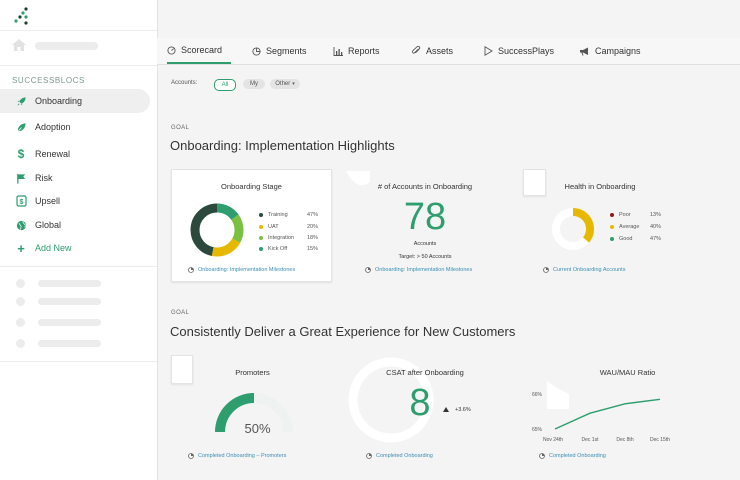 The image size is (740, 480). I want to click on tab-scorecard: Scorecard, so click(199, 51).